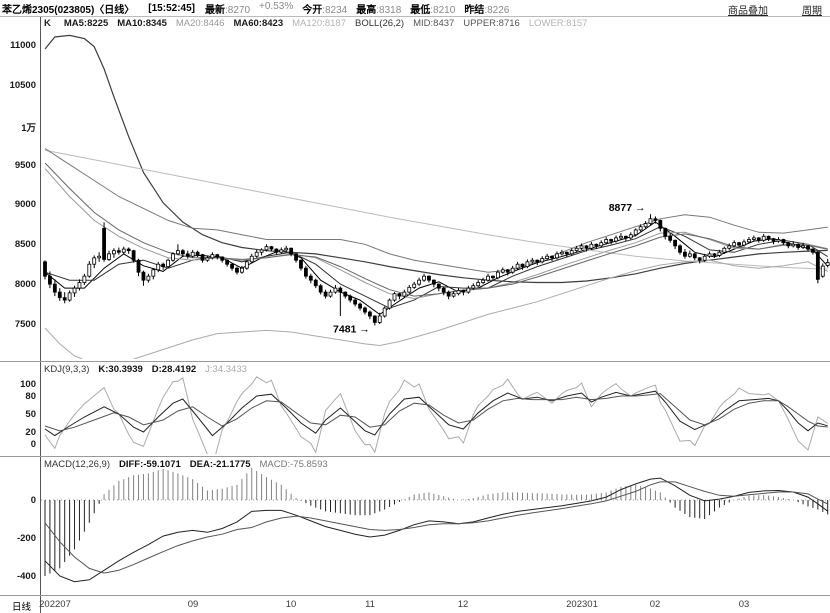  What do you see at coordinates (443, 10) in the screenshot?
I see `quote-value: :8210` at bounding box center [443, 10].